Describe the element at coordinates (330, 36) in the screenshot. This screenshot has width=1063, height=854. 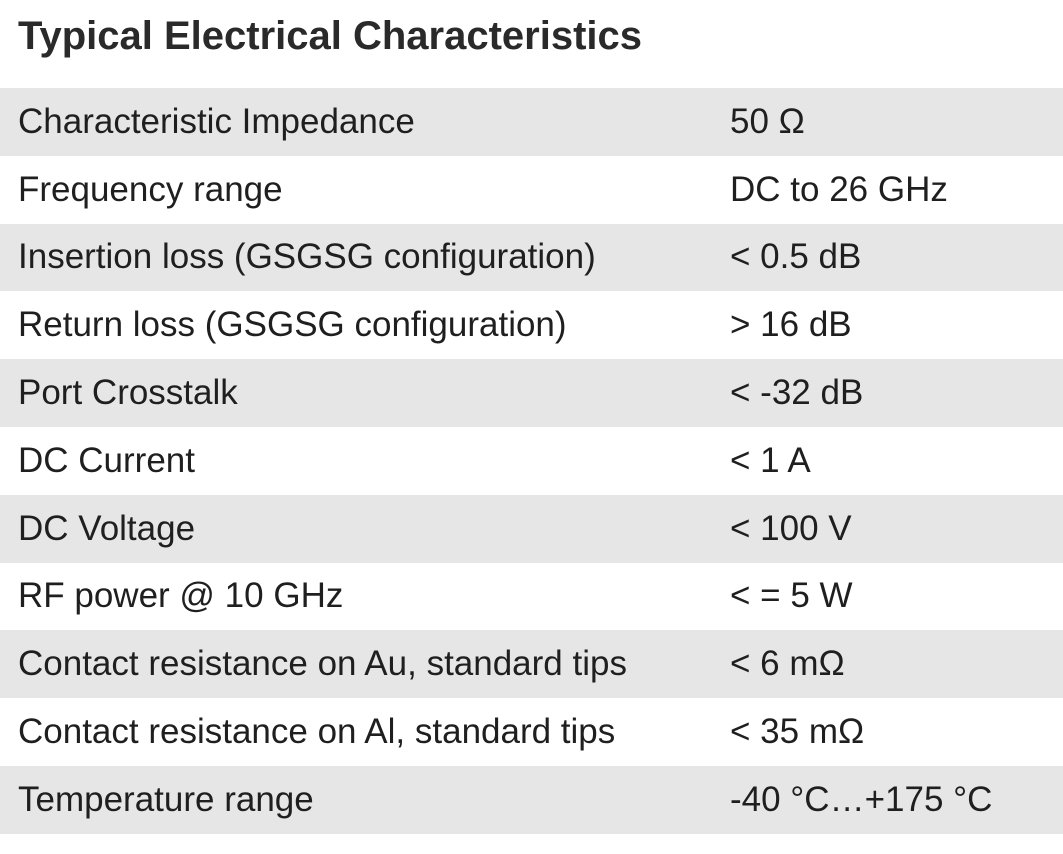
I see `page-title: Typical Electrical Characteristics` at that location.